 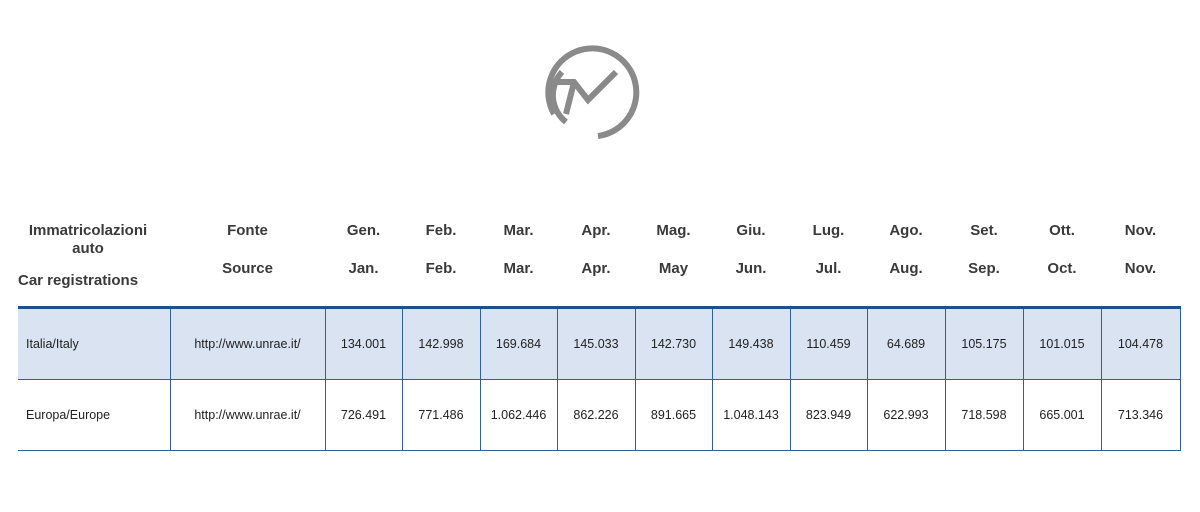 What do you see at coordinates (364, 343) in the screenshot?
I see `value-cell: 134.001` at bounding box center [364, 343].